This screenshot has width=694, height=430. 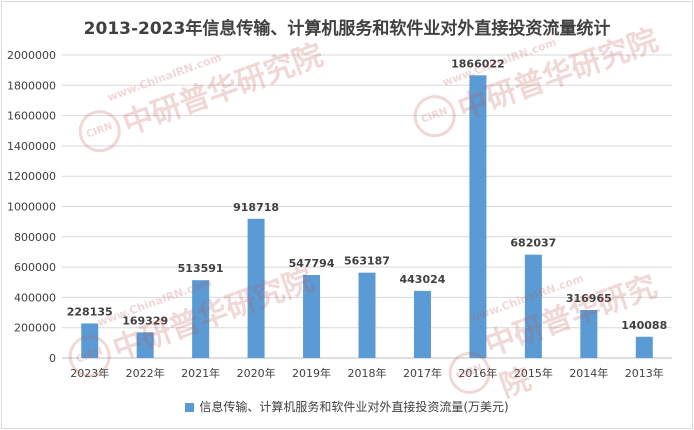 I want to click on y-tick-label: 0, so click(x=52, y=358).